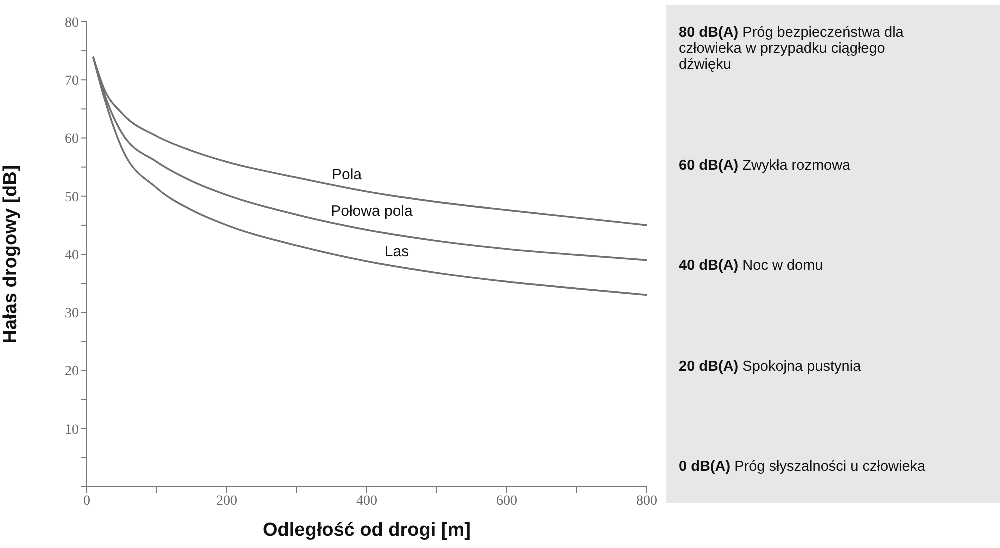 This screenshot has width=1000, height=548. I want to click on text: 40 dB(A) Noc w domu, so click(751, 266).